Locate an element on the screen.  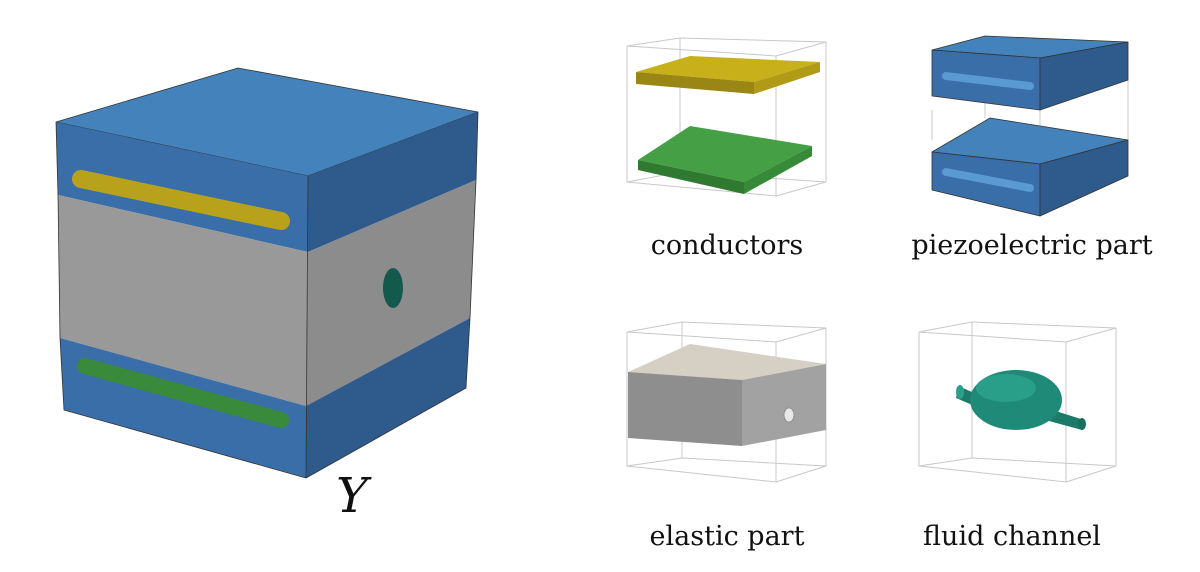
fluid-bounding-box is located at coordinates (1017, 402).